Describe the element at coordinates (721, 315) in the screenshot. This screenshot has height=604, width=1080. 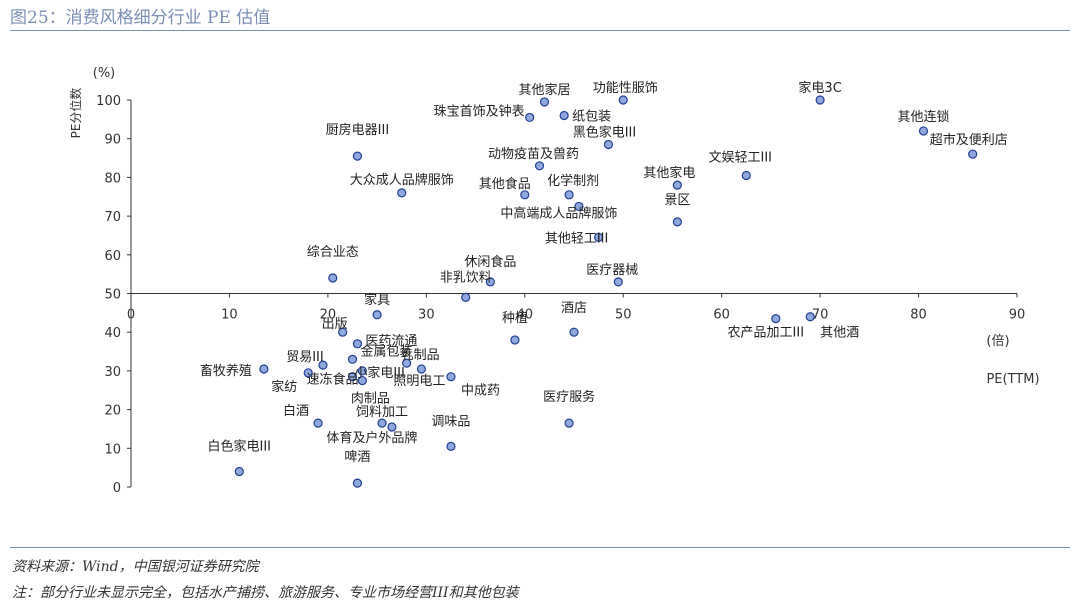
I see `x-tick-label: 60` at that location.